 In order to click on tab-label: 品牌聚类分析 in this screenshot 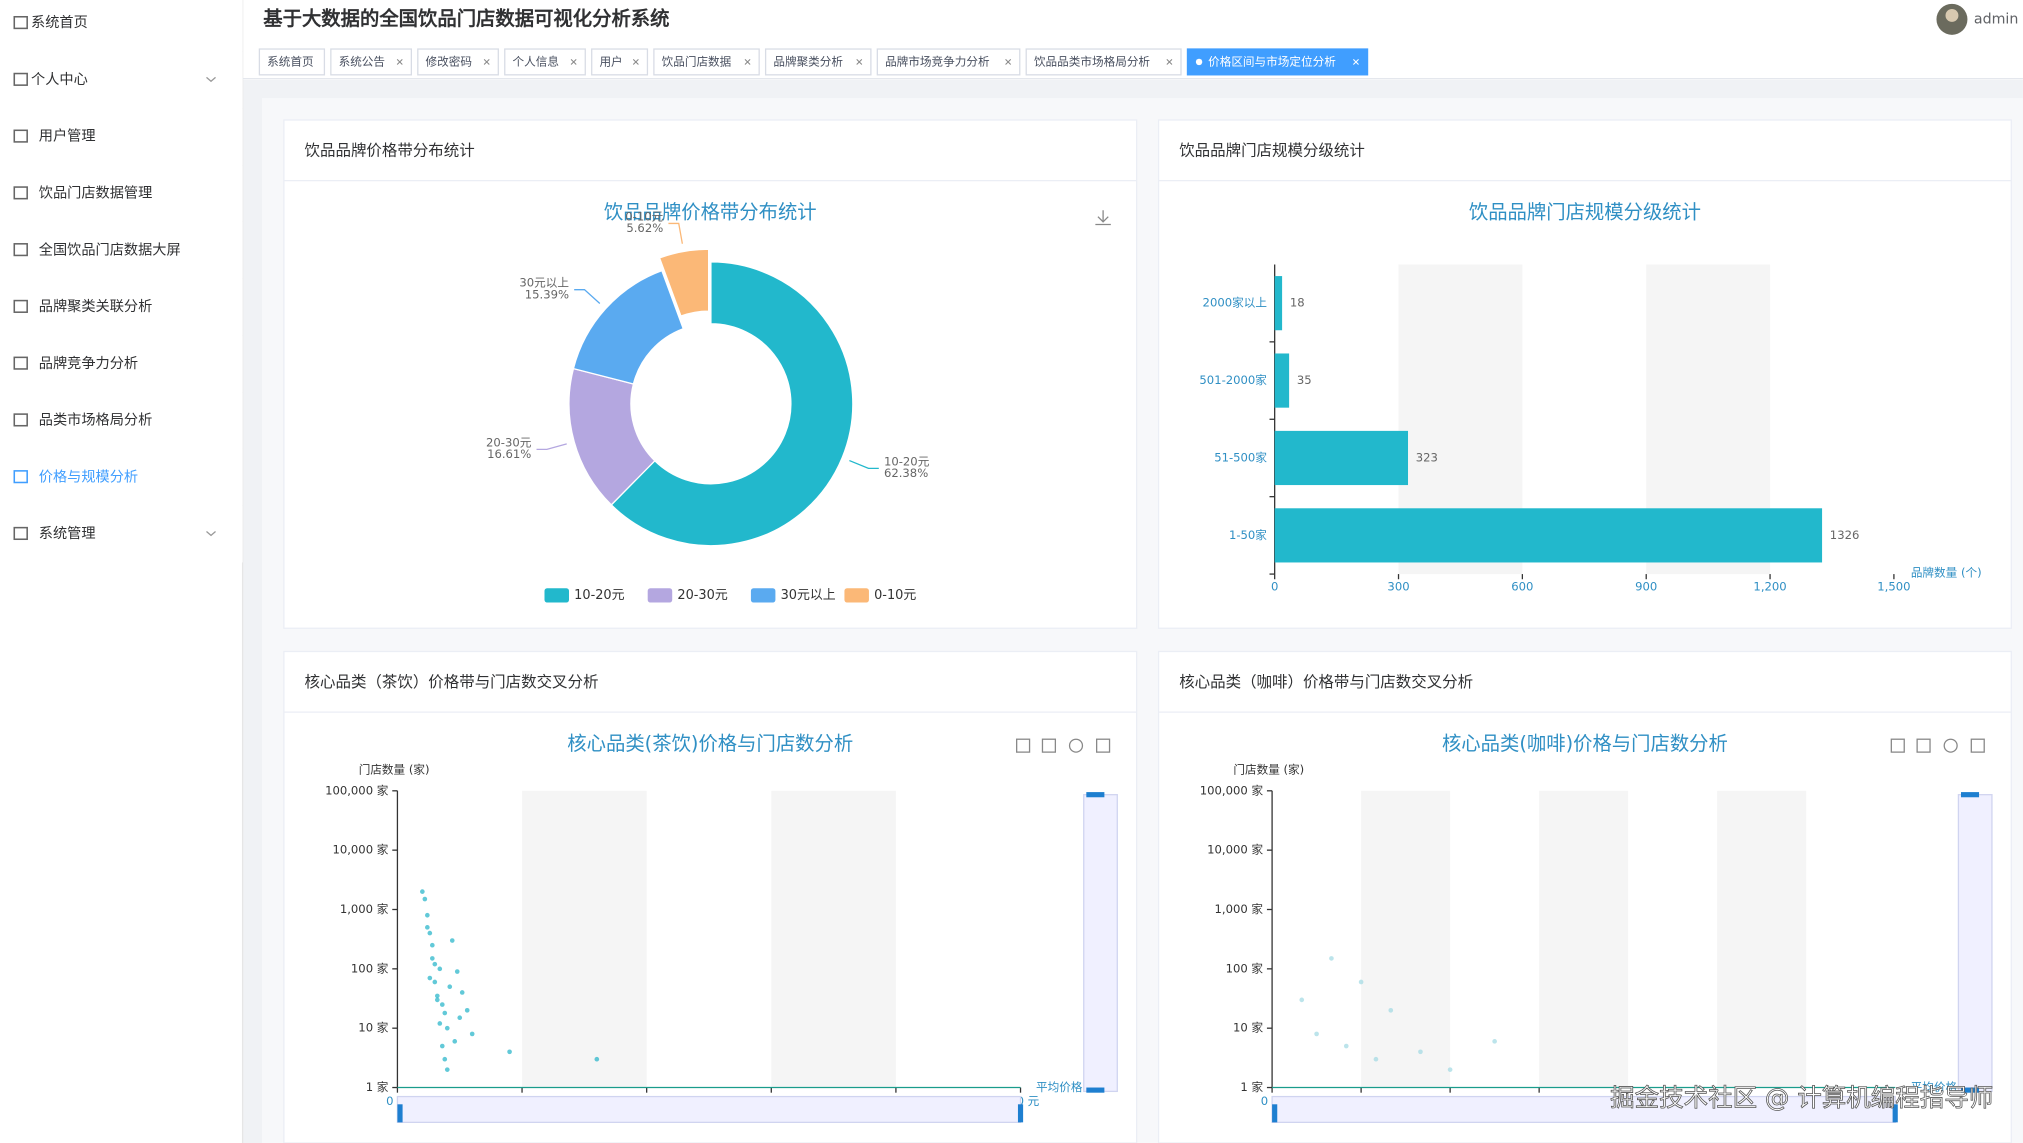, I will do `click(808, 61)`.